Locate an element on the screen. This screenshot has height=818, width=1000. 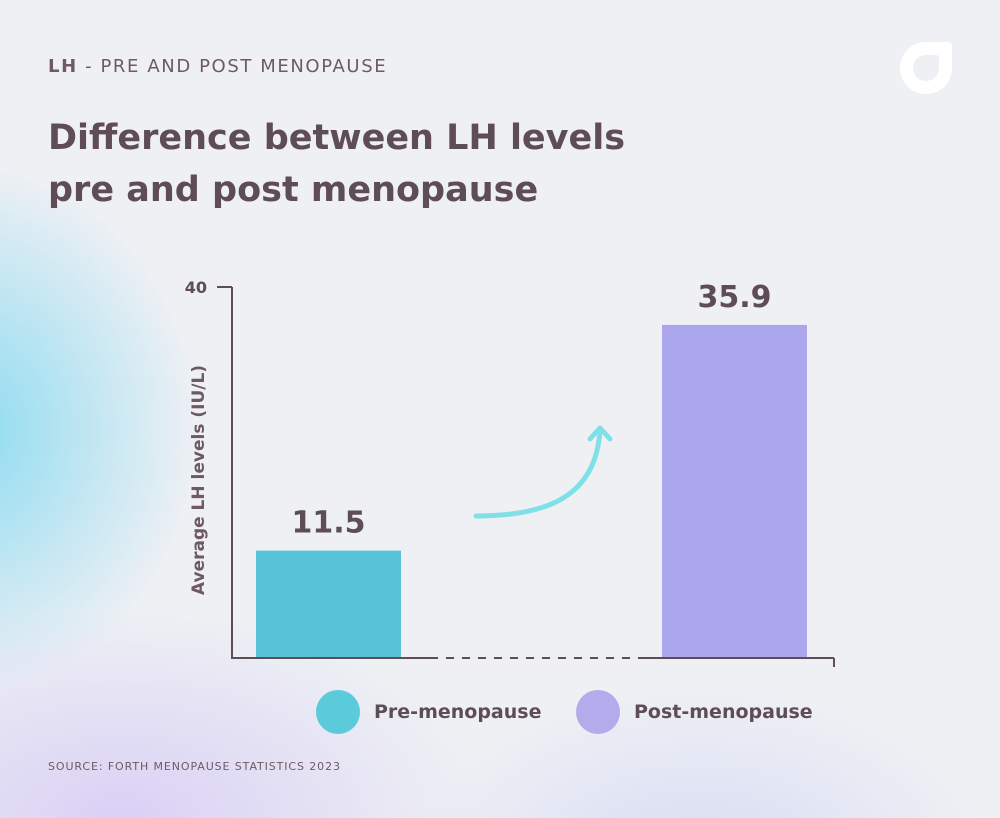
source-note: SOURCE: FORTH MENOPAUSE STATISTICS 2023 is located at coordinates (194, 766).